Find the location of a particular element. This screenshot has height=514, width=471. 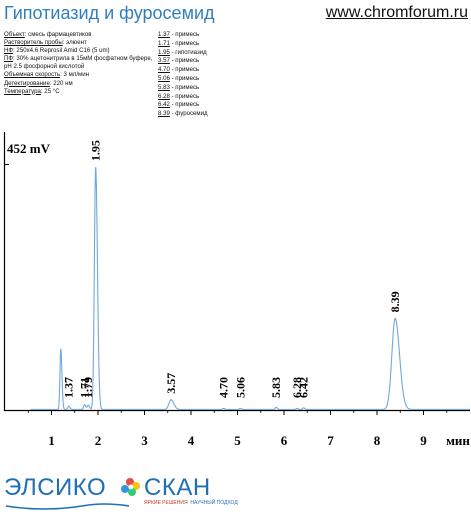

peak-rt: 6.28 is located at coordinates (164, 96).